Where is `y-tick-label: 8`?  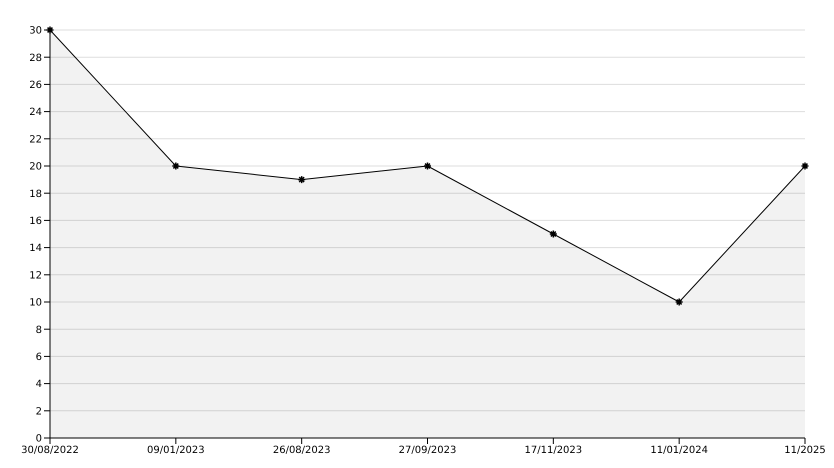 y-tick-label: 8 is located at coordinates (39, 330).